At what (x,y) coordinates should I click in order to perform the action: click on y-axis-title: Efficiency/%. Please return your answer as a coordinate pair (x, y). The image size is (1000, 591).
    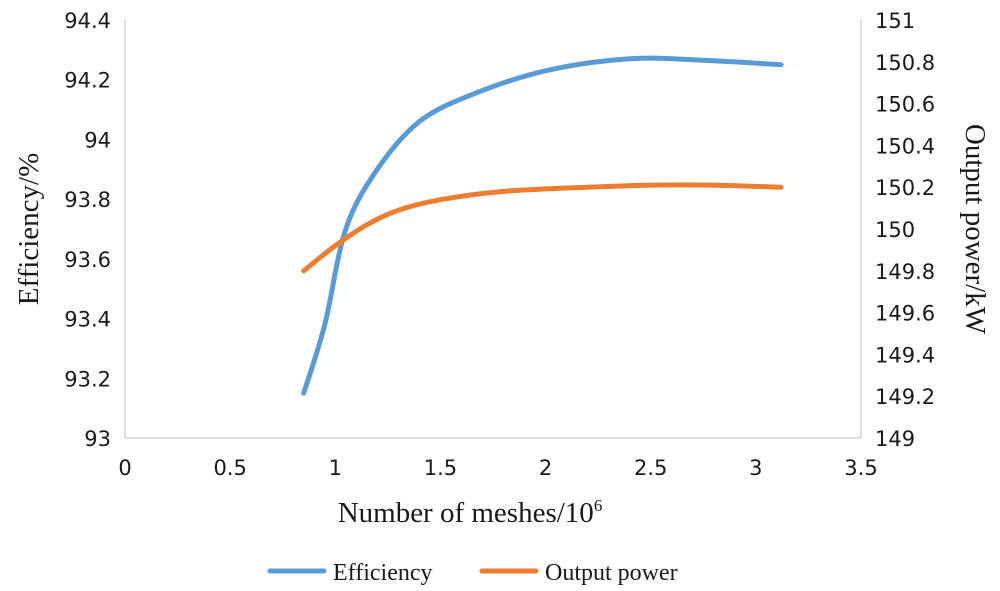
    Looking at the image, I should click on (29, 229).